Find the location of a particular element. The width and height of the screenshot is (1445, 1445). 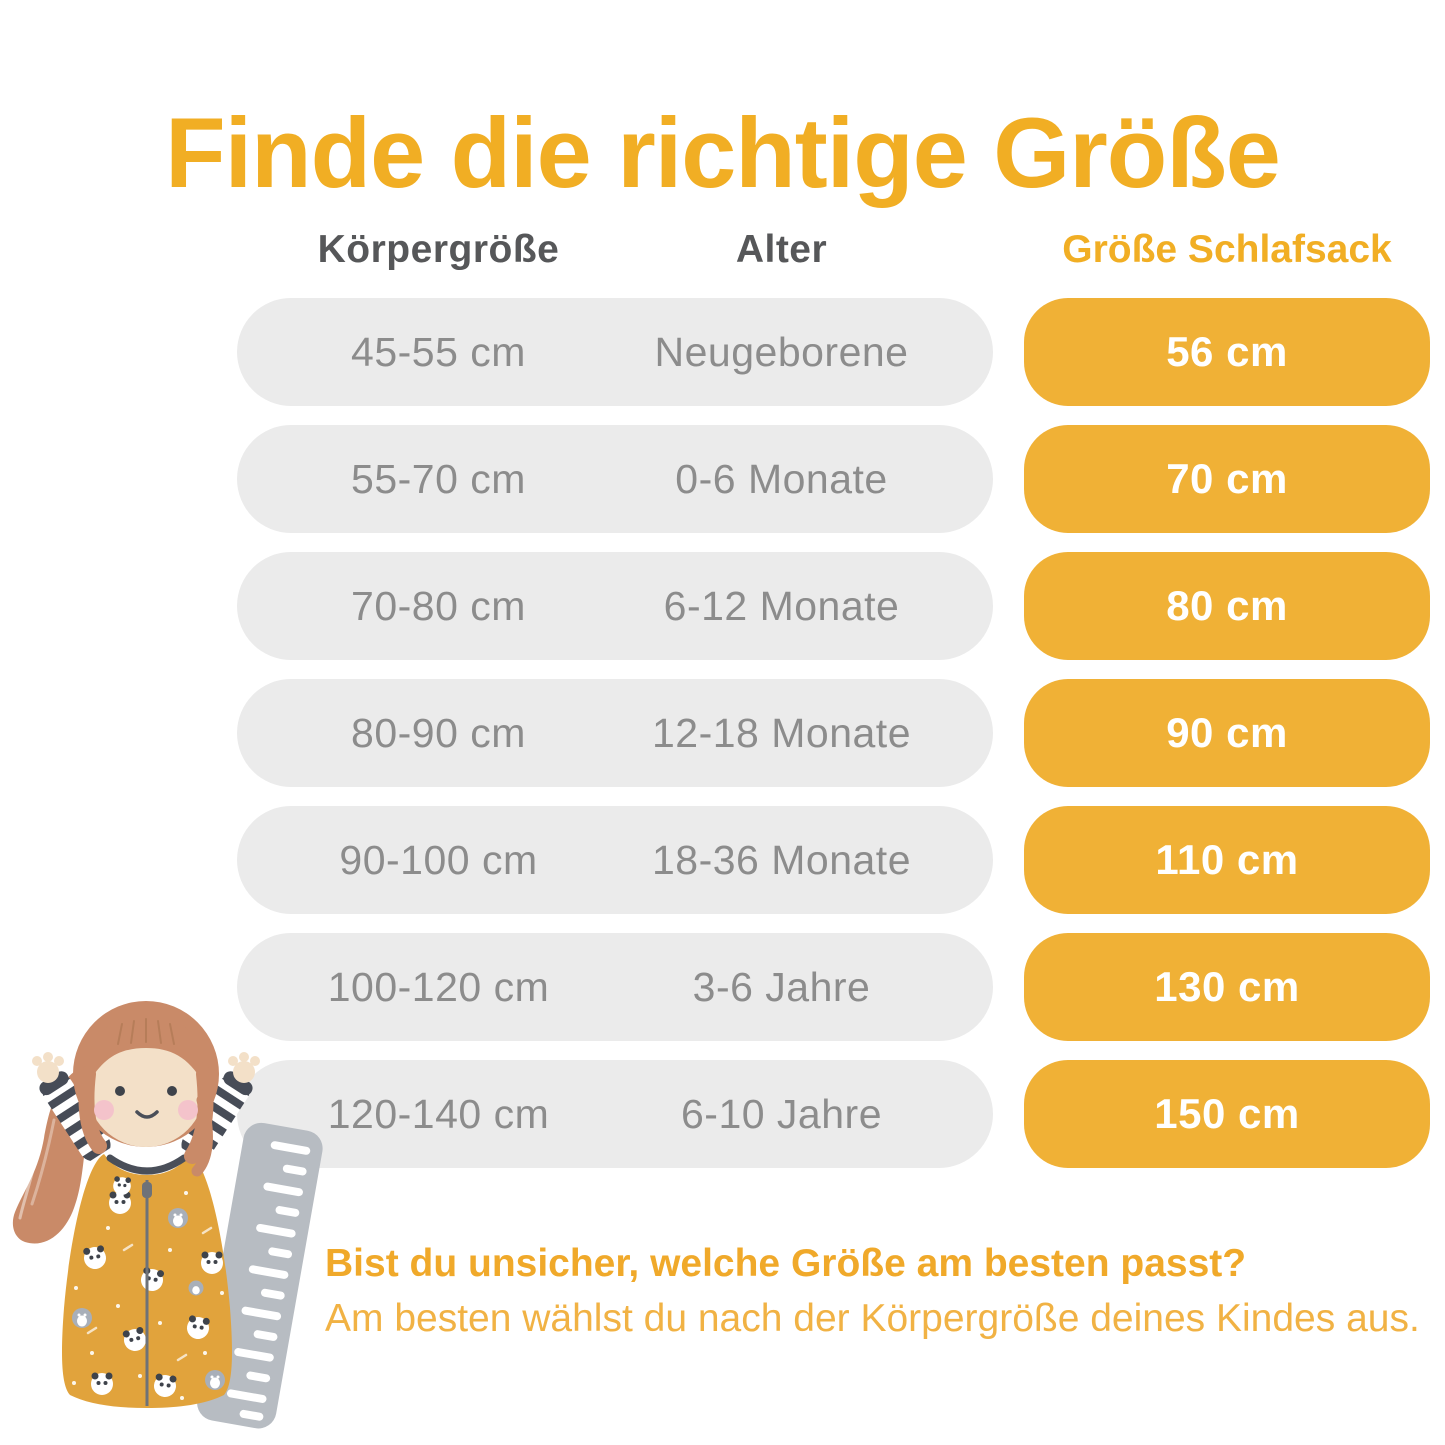

sleeping-bag-size-pill: 90 cm is located at coordinates (1227, 733).